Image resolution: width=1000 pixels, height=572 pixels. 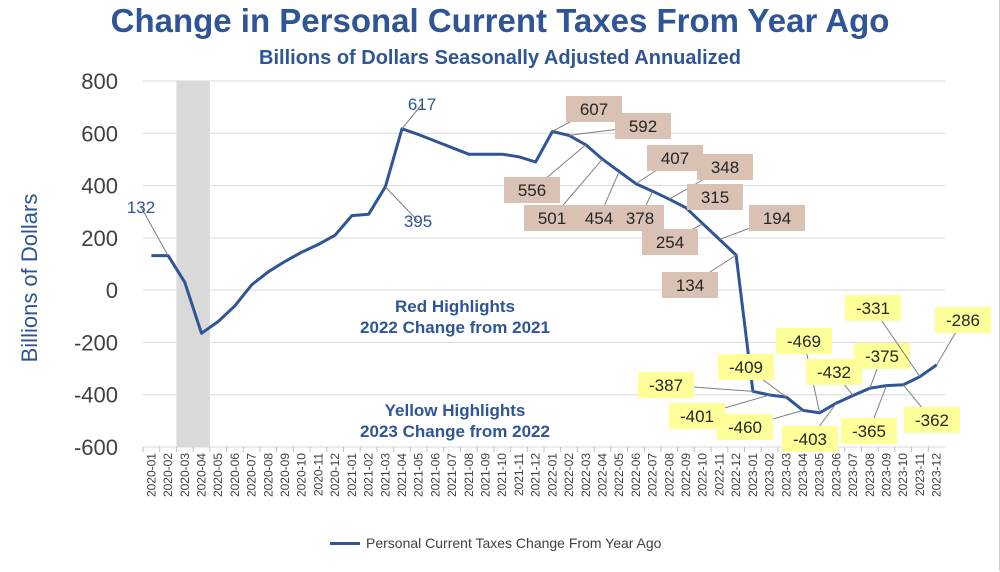 I want to click on y-tick-label: -600, so click(x=96, y=447).